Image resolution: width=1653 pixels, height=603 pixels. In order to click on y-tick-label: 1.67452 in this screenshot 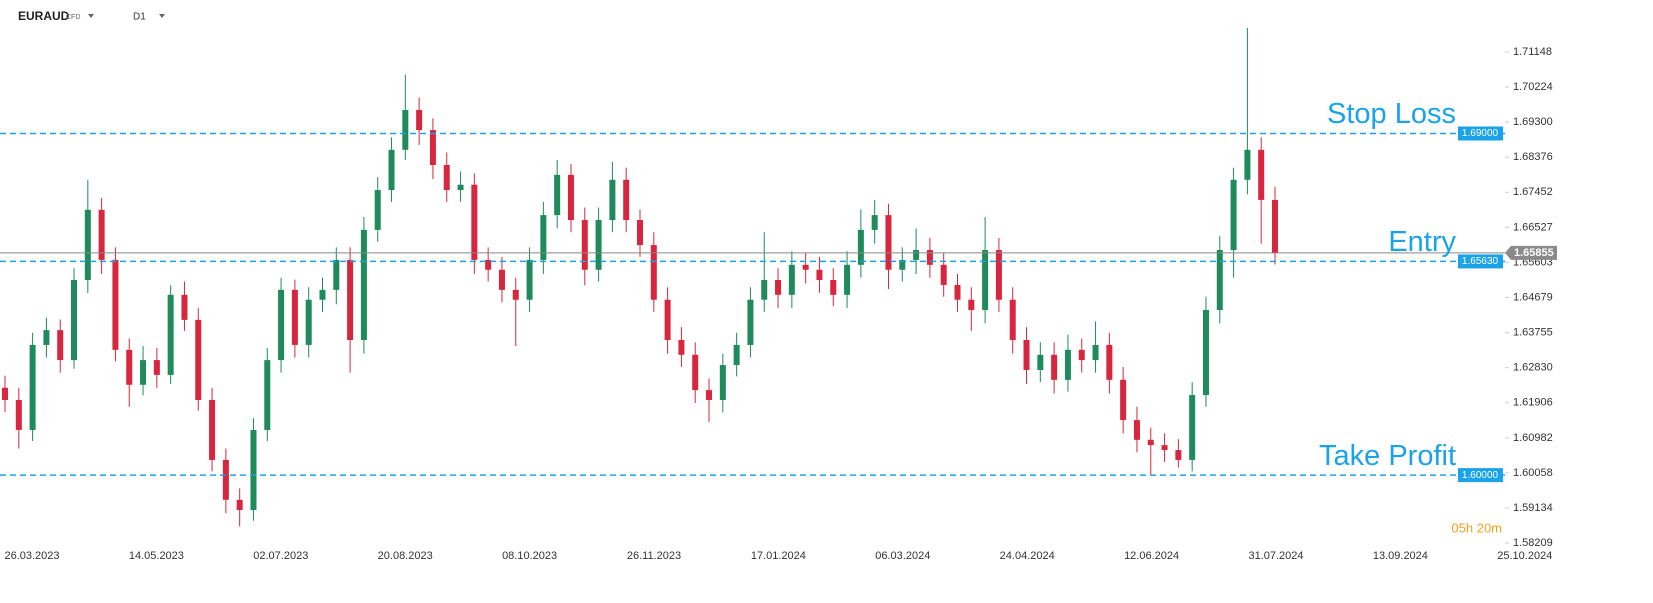, I will do `click(1533, 192)`.